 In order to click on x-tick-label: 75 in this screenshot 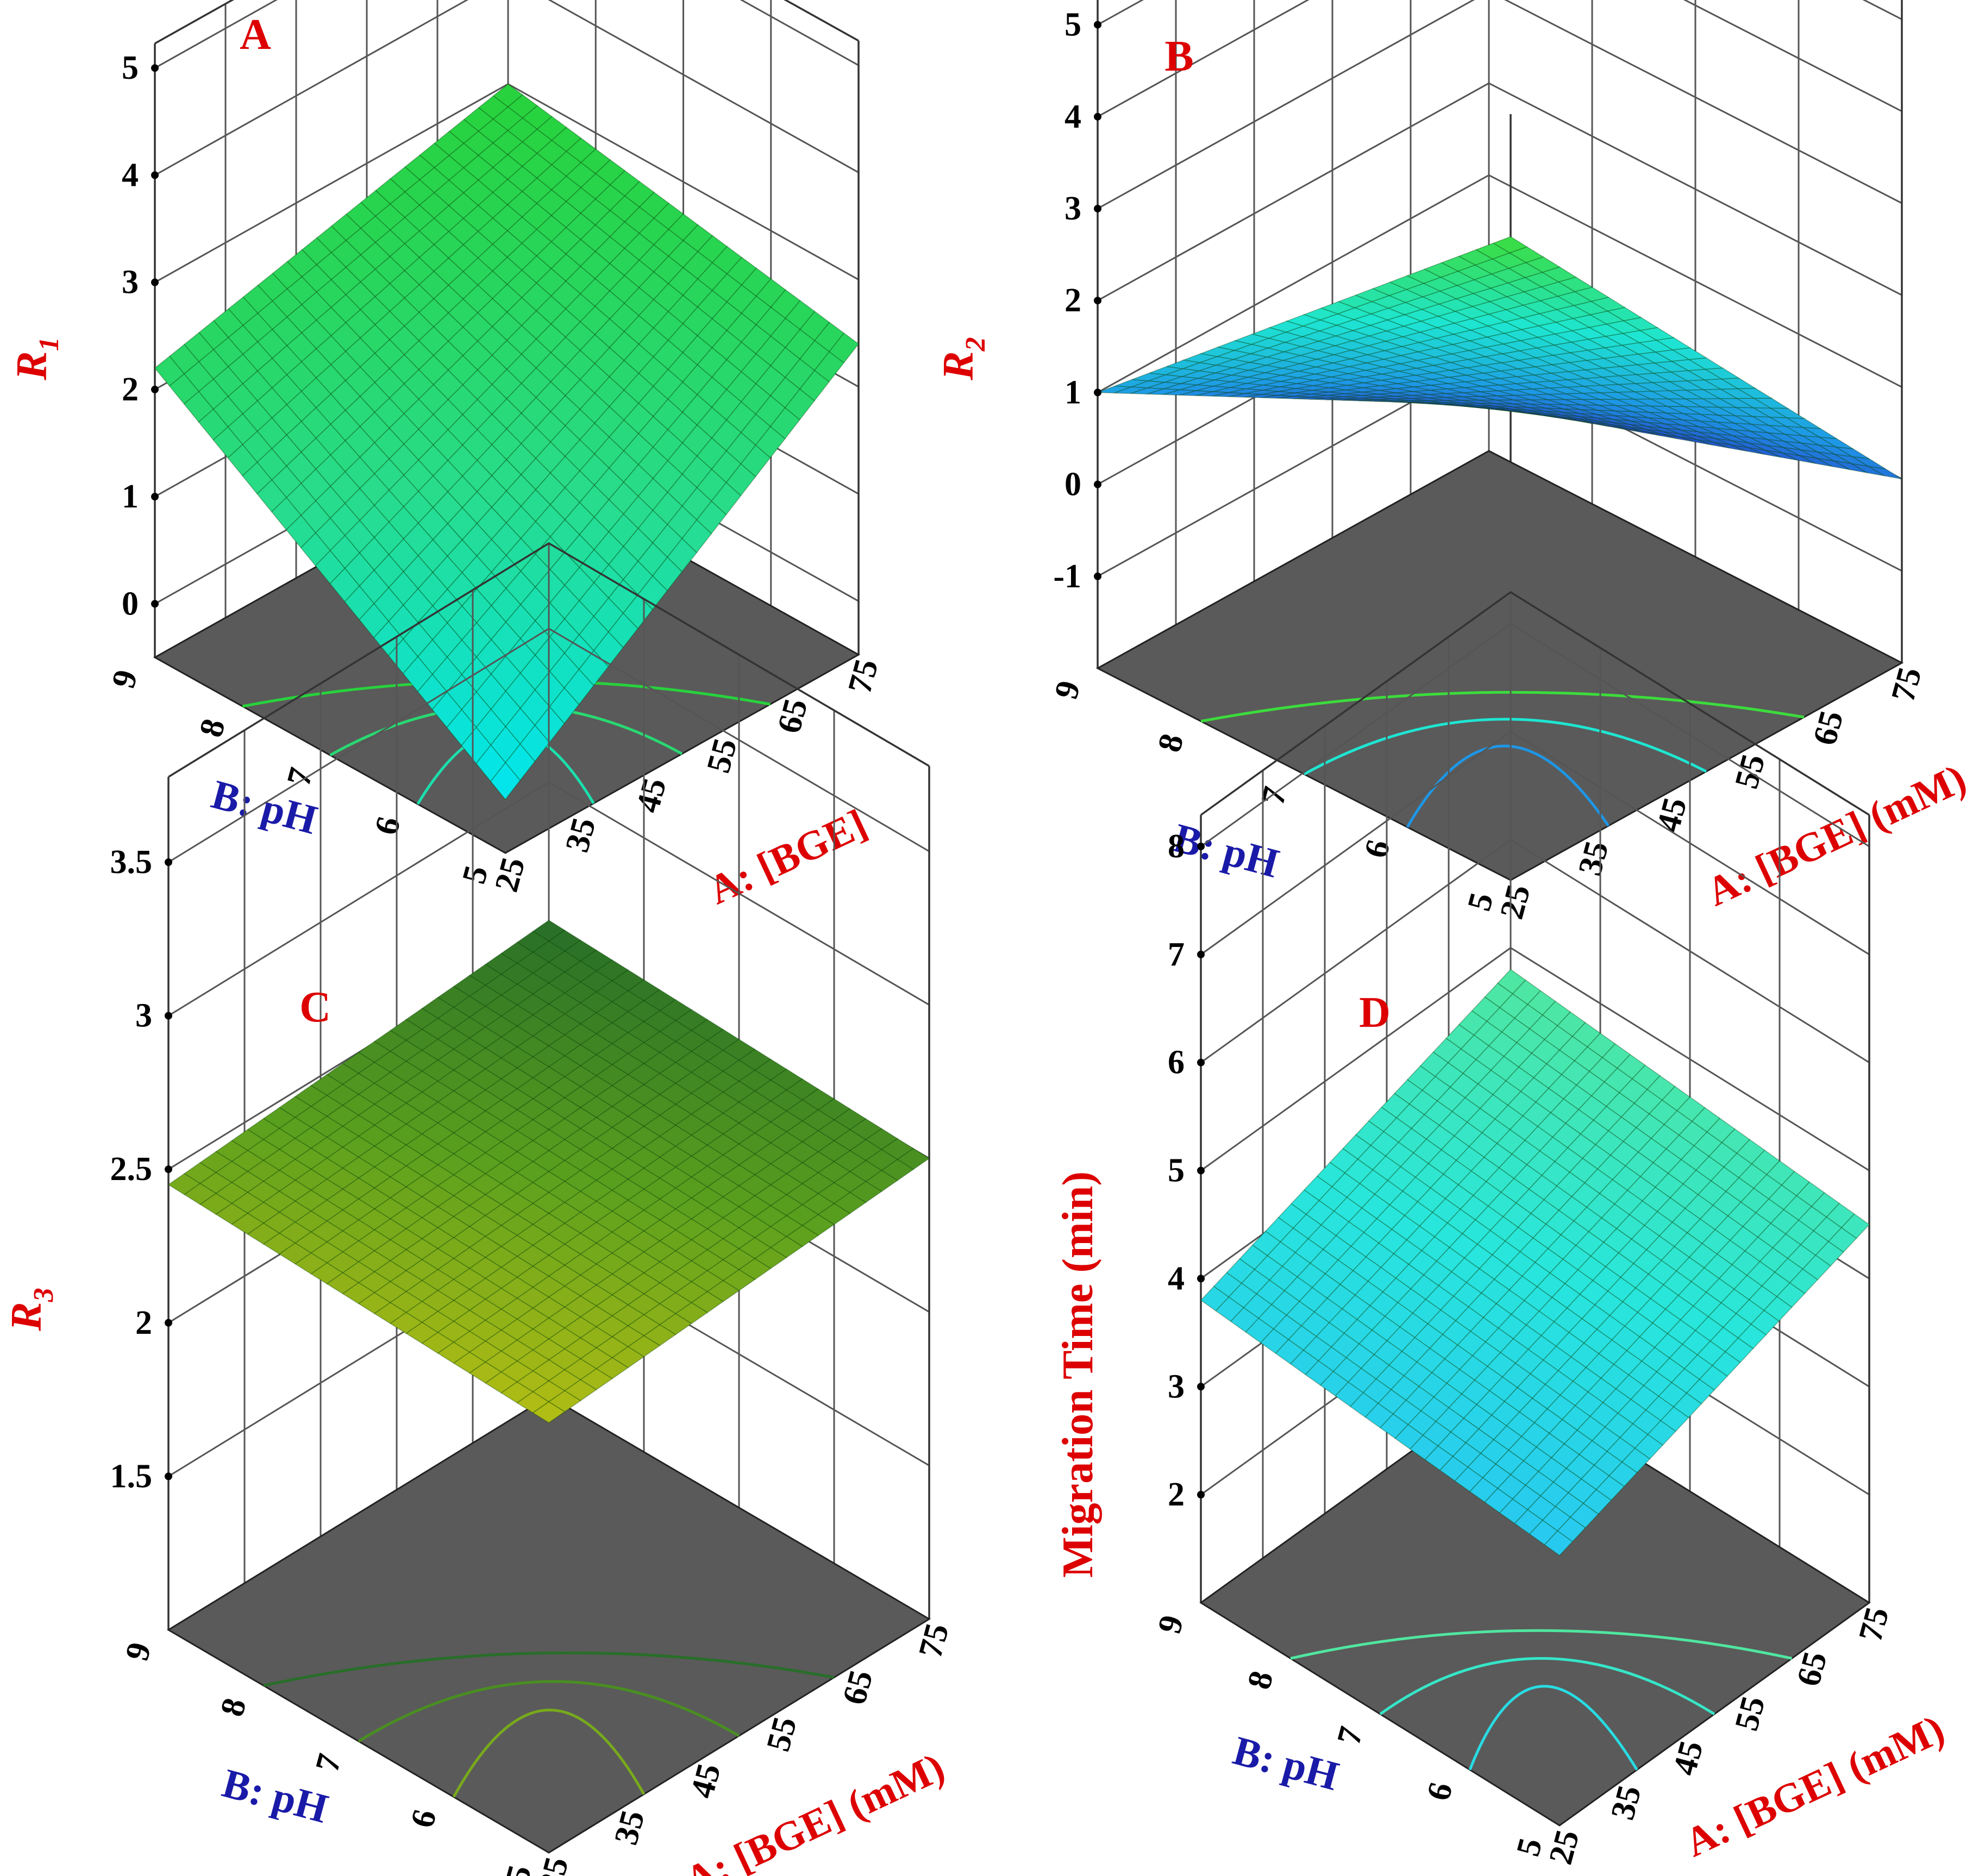, I will do `click(1874, 1624)`.